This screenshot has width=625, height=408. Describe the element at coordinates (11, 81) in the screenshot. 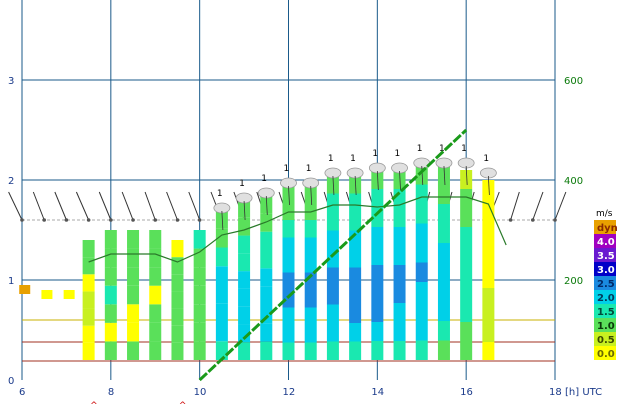

I see `y-tick-label: 3` at that location.